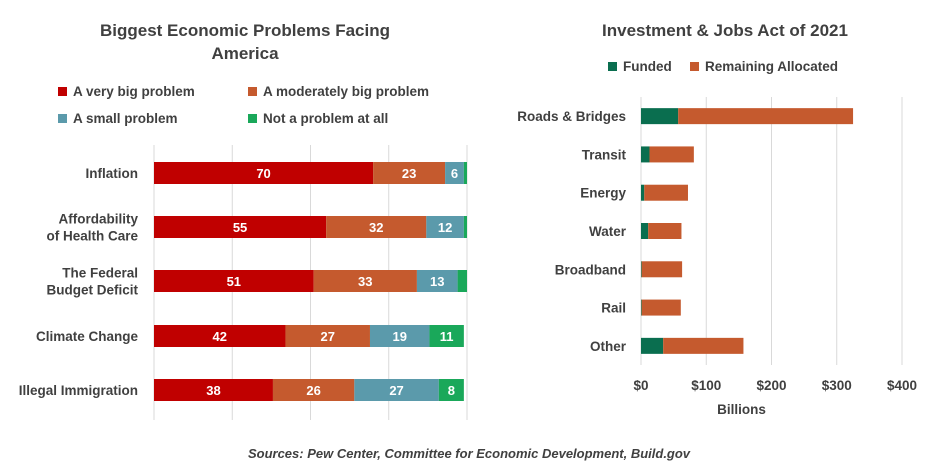 The width and height of the screenshot is (938, 474). I want to click on legend-item-very-big: A very big problem, so click(126, 91).